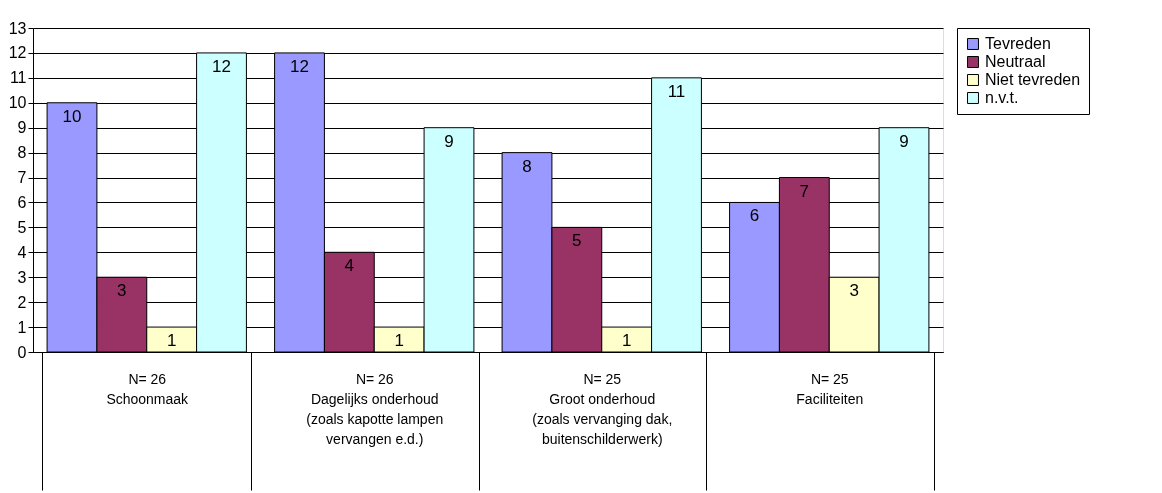 This screenshot has width=1162, height=493. I want to click on data-label: 5, so click(577, 241).